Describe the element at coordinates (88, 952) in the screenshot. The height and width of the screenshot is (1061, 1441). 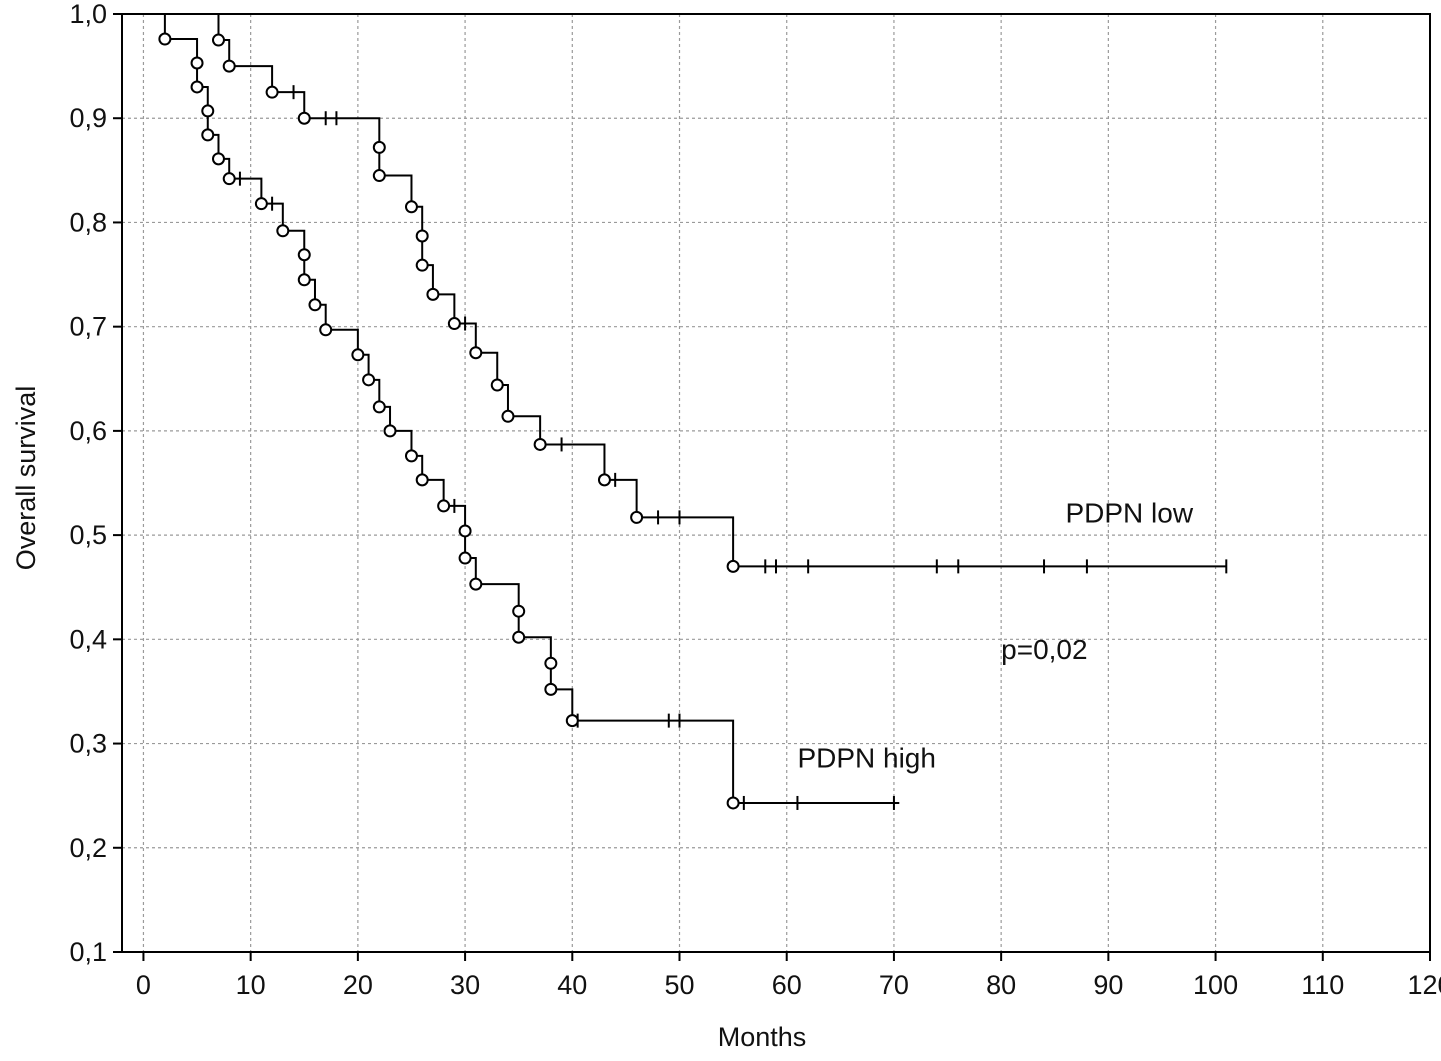
I see `y-tick-label: 0,1` at that location.